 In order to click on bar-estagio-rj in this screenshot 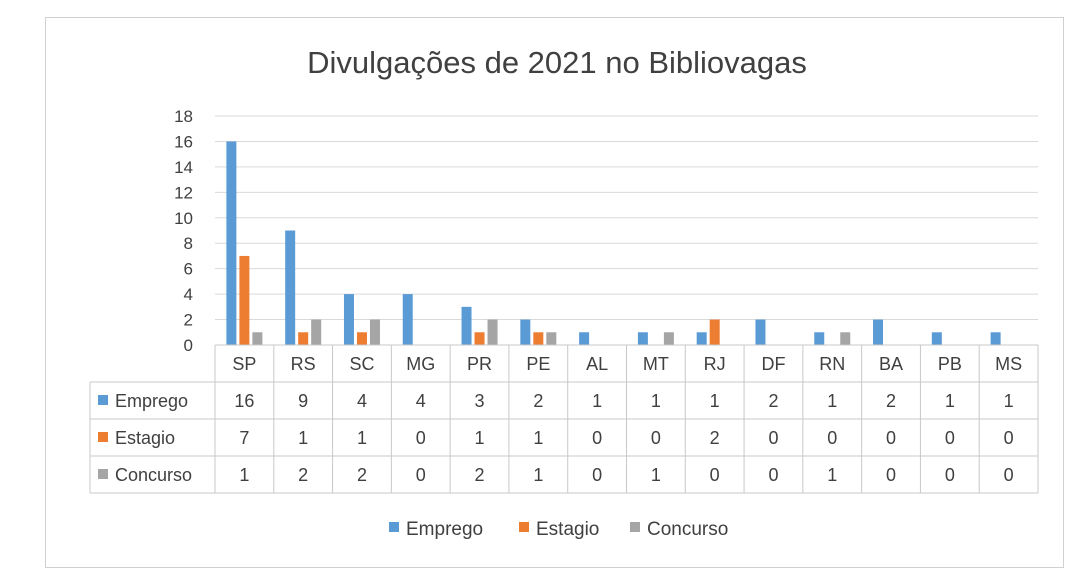, I will do `click(714, 332)`.